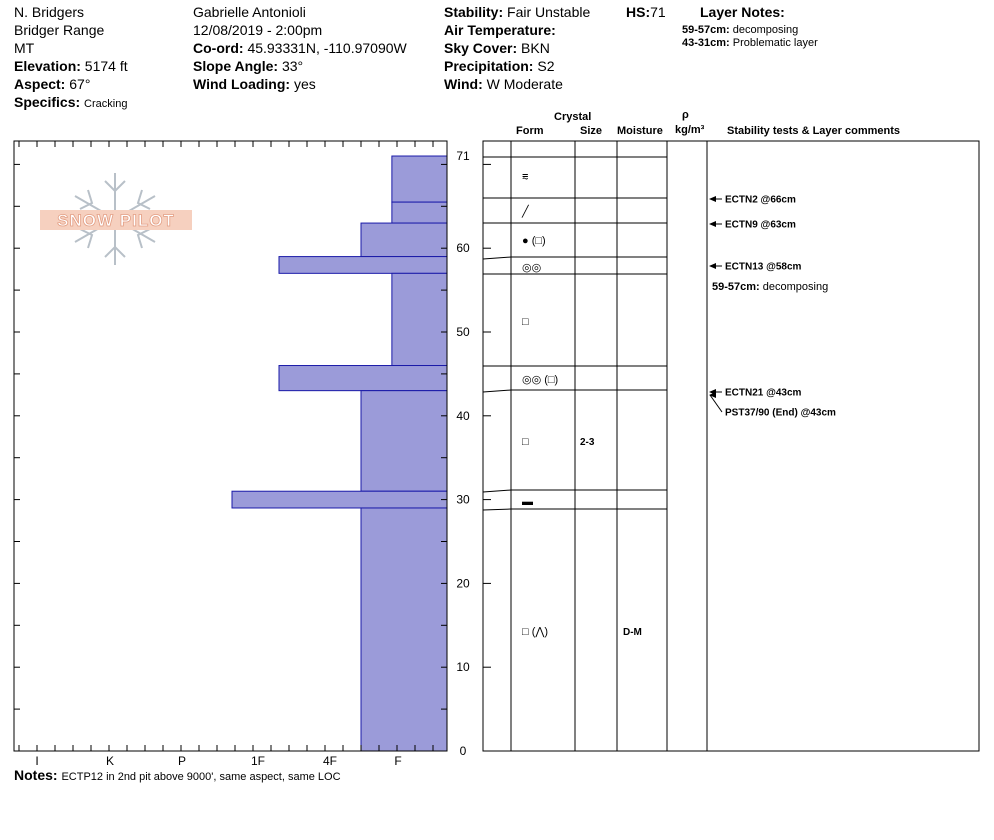 The height and width of the screenshot is (840, 994). I want to click on observation-datetime: 12/08/2019 - 2:00pm, so click(258, 30).